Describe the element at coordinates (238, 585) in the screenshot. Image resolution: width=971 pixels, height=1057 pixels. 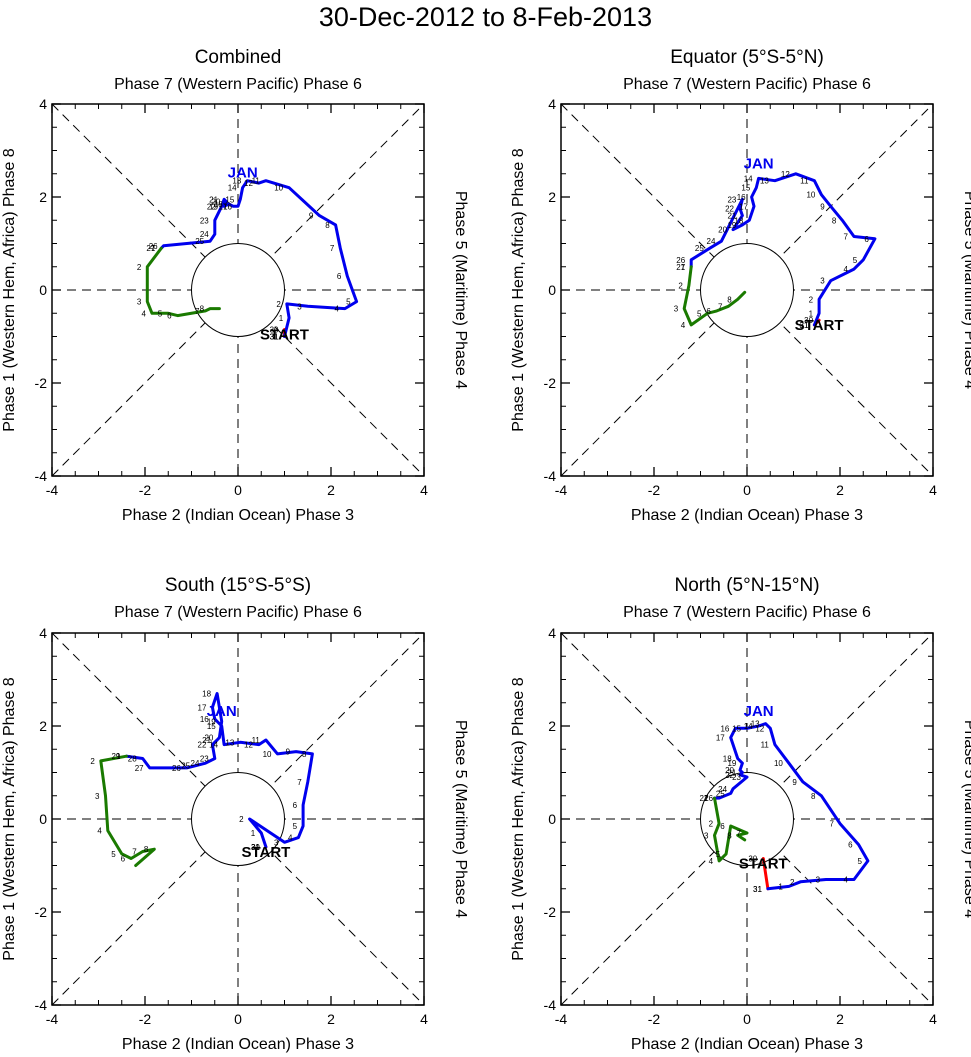
I see `panel-title: South (15°S-5°S)` at that location.